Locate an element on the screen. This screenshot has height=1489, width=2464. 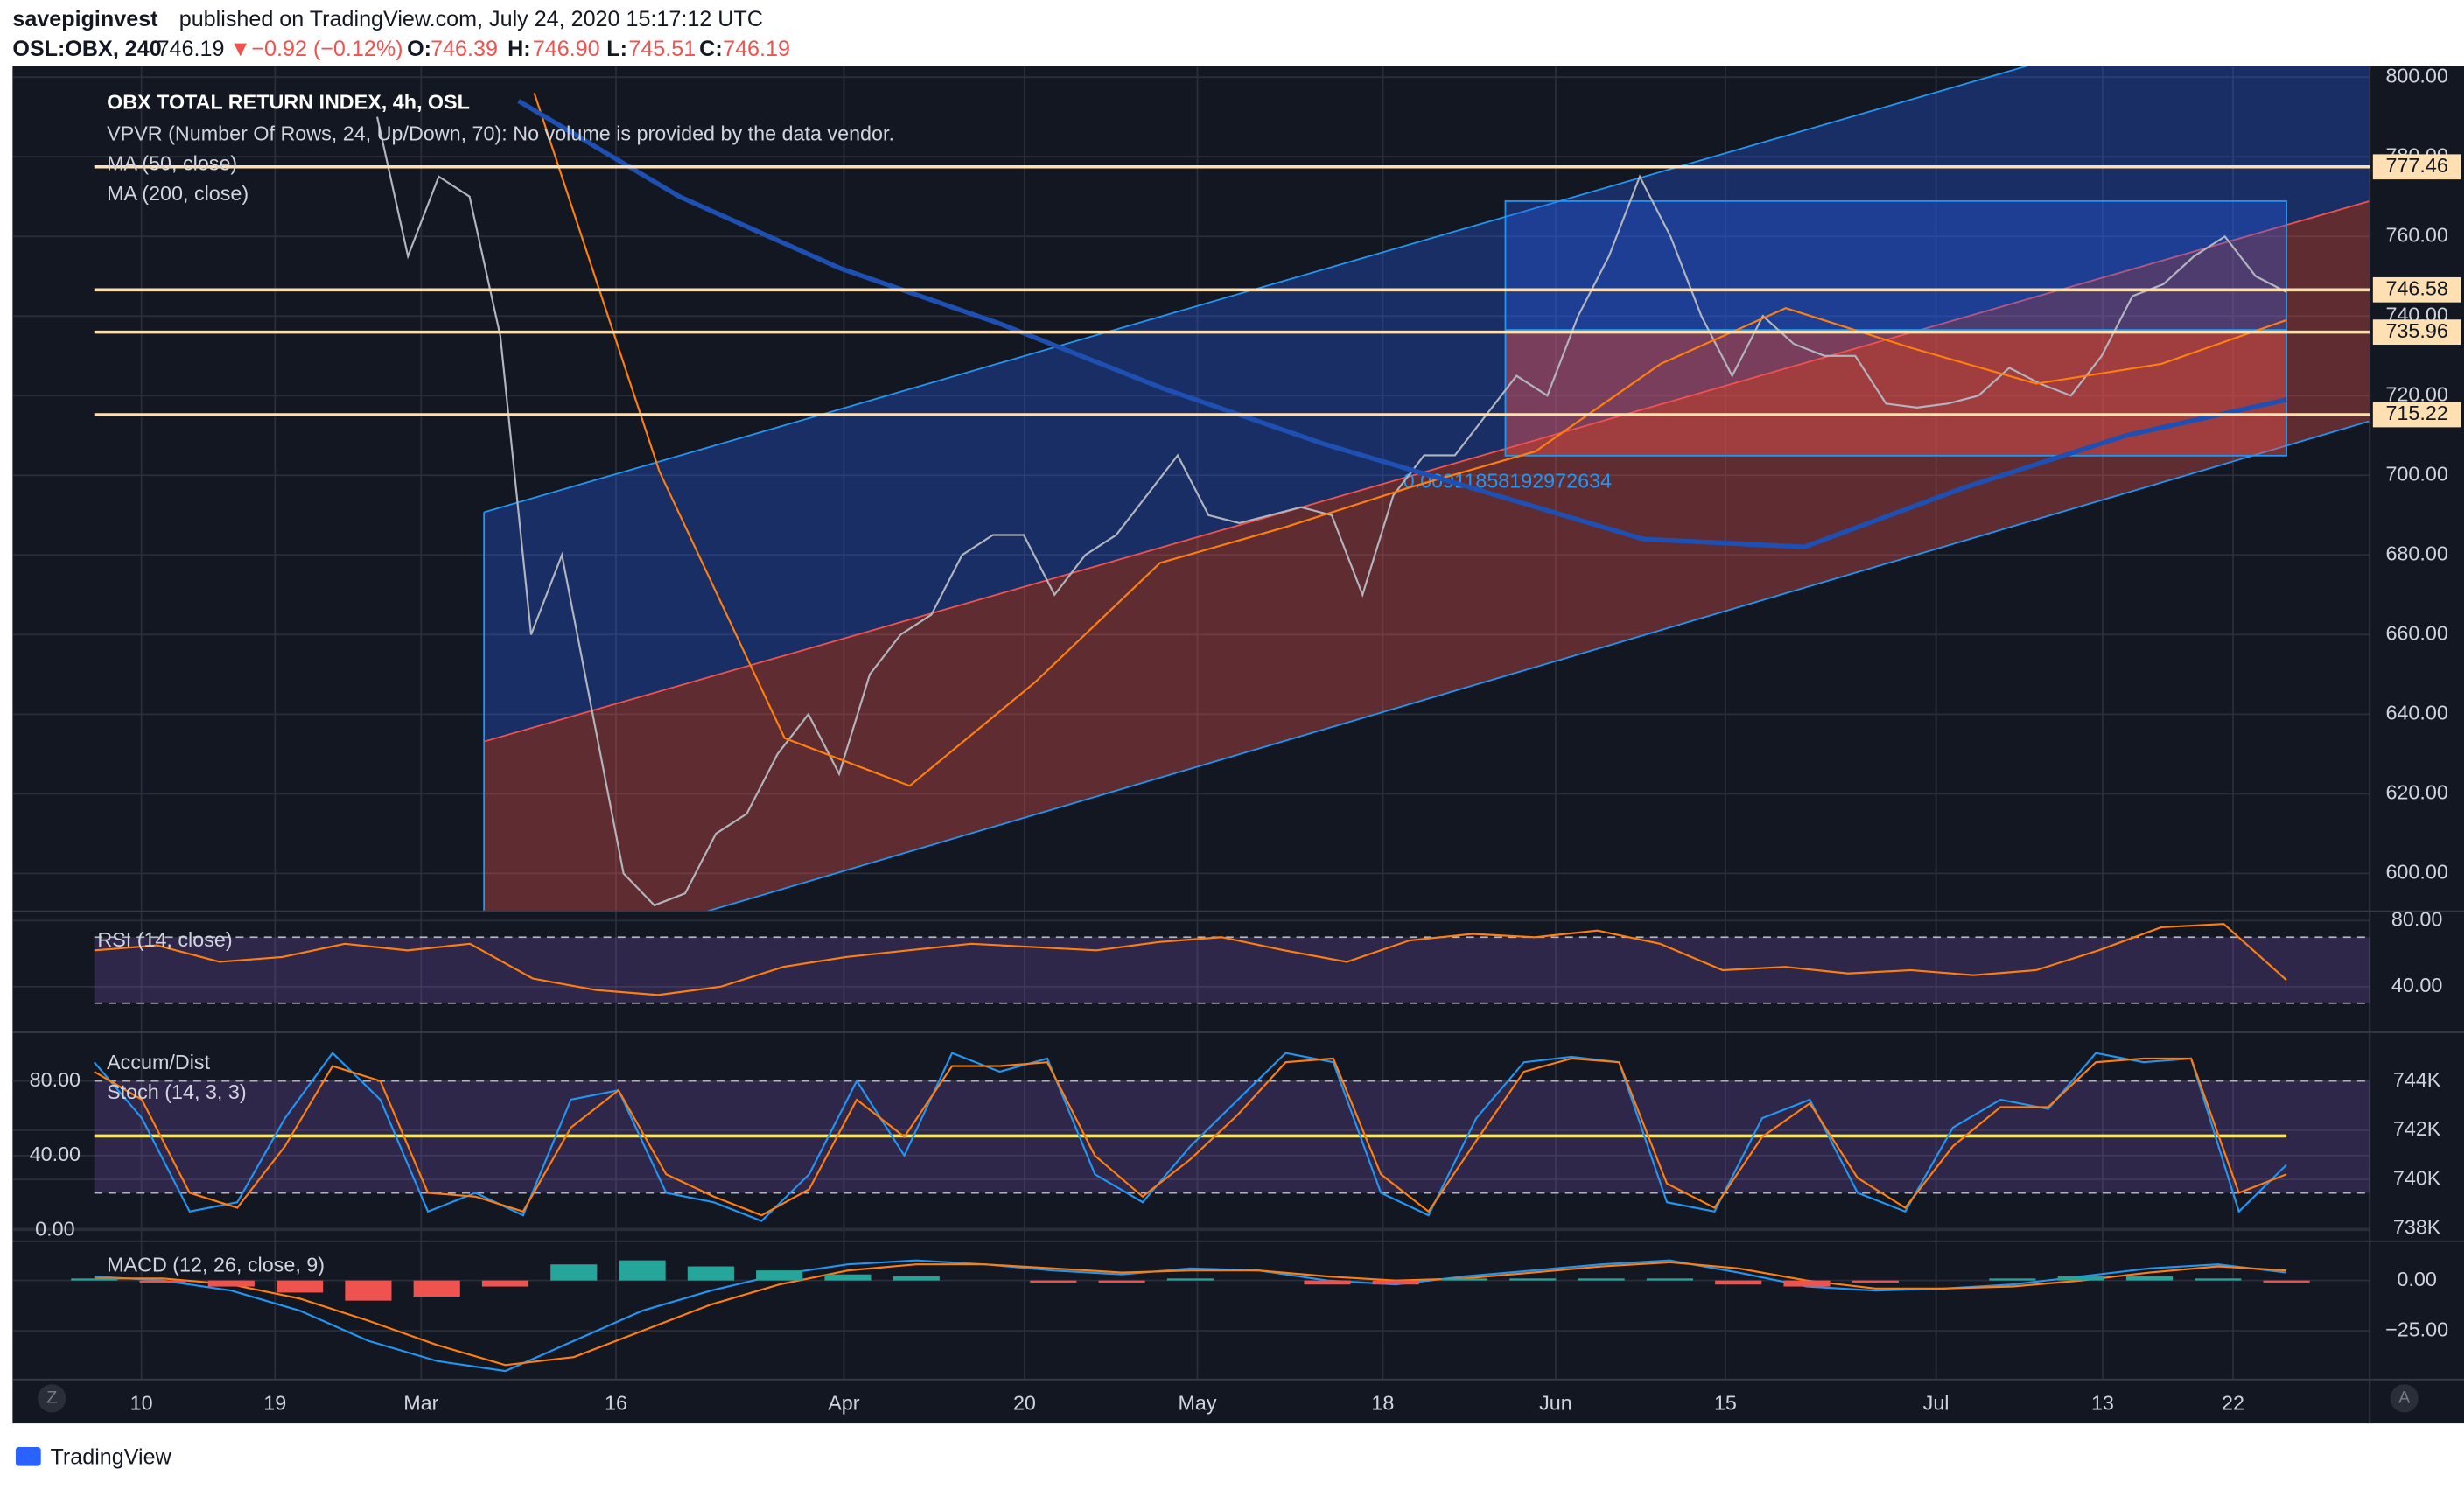
main-title: OBX TOTAL RETURN INDEX, 4h, OSL is located at coordinates (288, 102).